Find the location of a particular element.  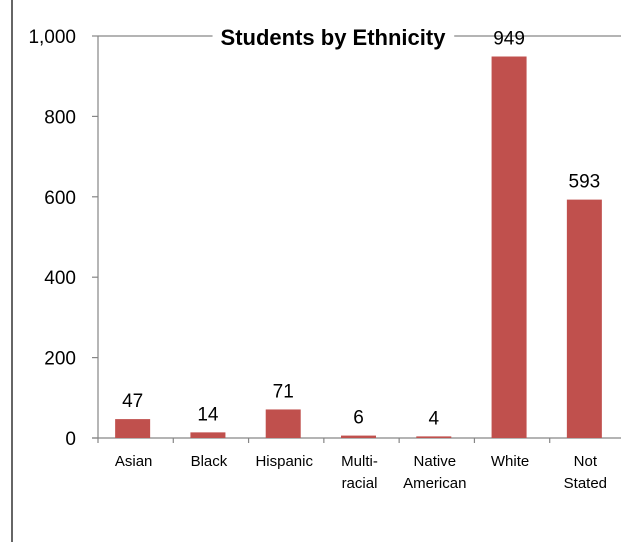

x-tick-label-line: American is located at coordinates (434, 483).